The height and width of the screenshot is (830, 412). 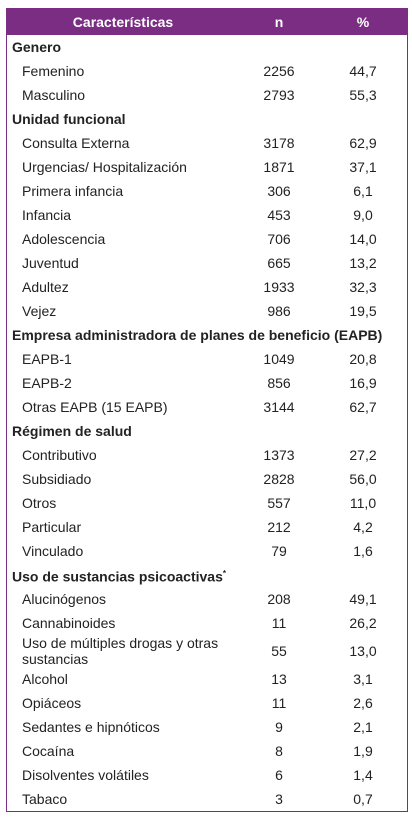 I want to click on data-row: EAPB-1 1049 20,8, so click(x=207, y=359).